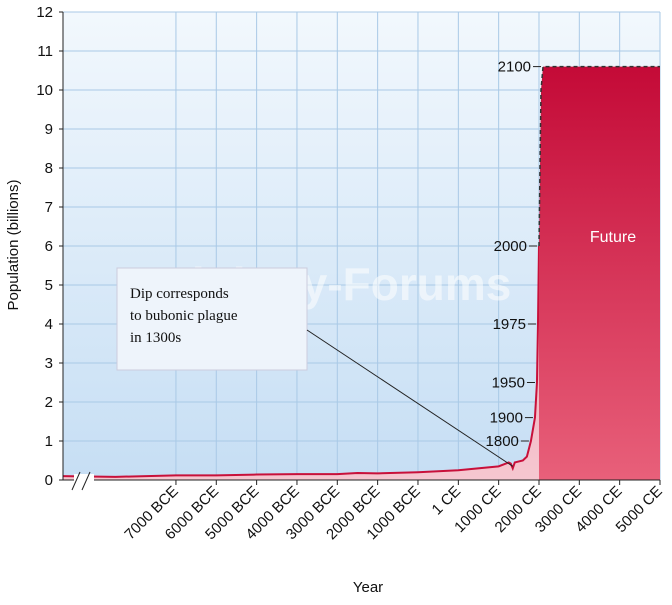  I want to click on y-axis-label: Population (billions), so click(13, 245).